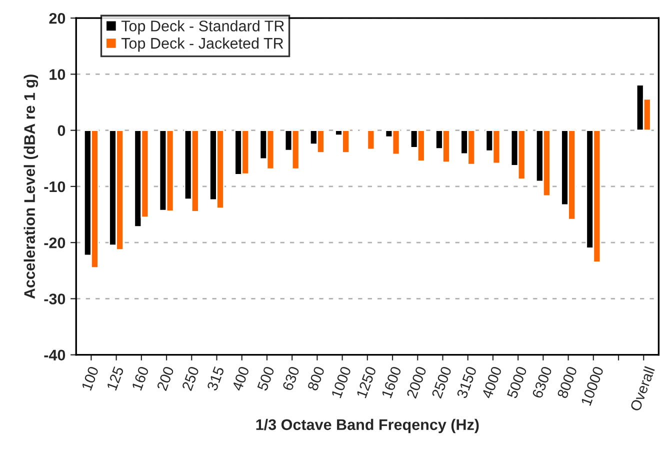 This screenshot has width=662, height=452. What do you see at coordinates (202, 44) in the screenshot?
I see `legend-label: Top Deck - Jacketed TR` at bounding box center [202, 44].